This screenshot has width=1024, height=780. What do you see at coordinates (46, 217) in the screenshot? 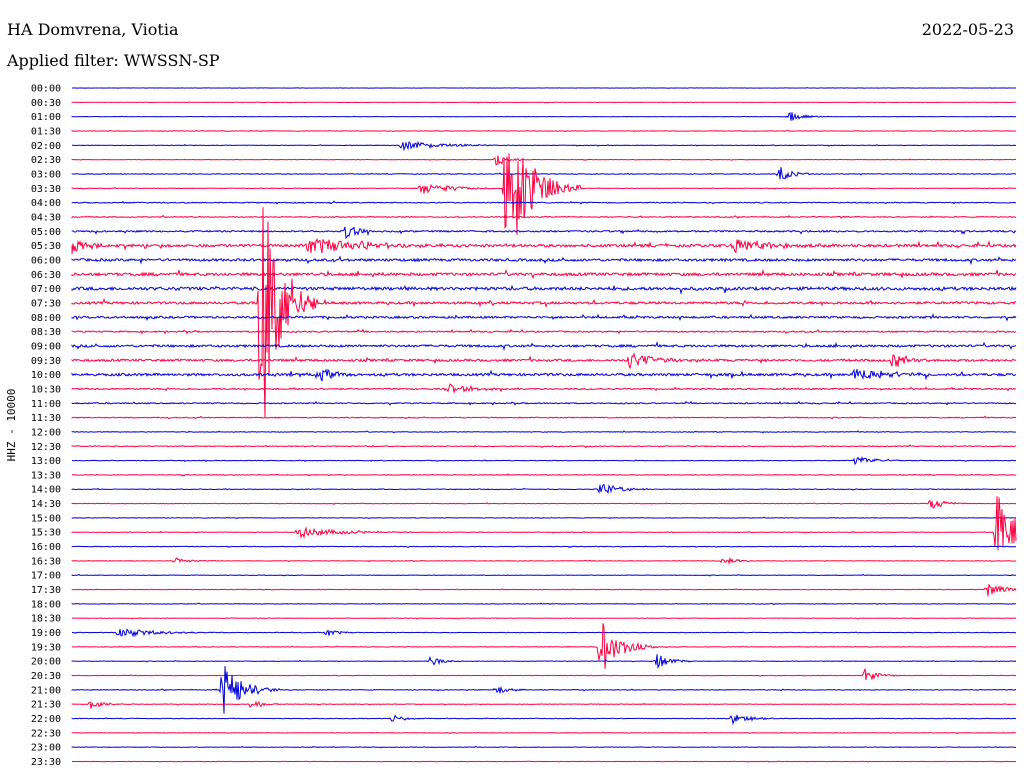
I see `time-tick-label: 04:30` at bounding box center [46, 217].